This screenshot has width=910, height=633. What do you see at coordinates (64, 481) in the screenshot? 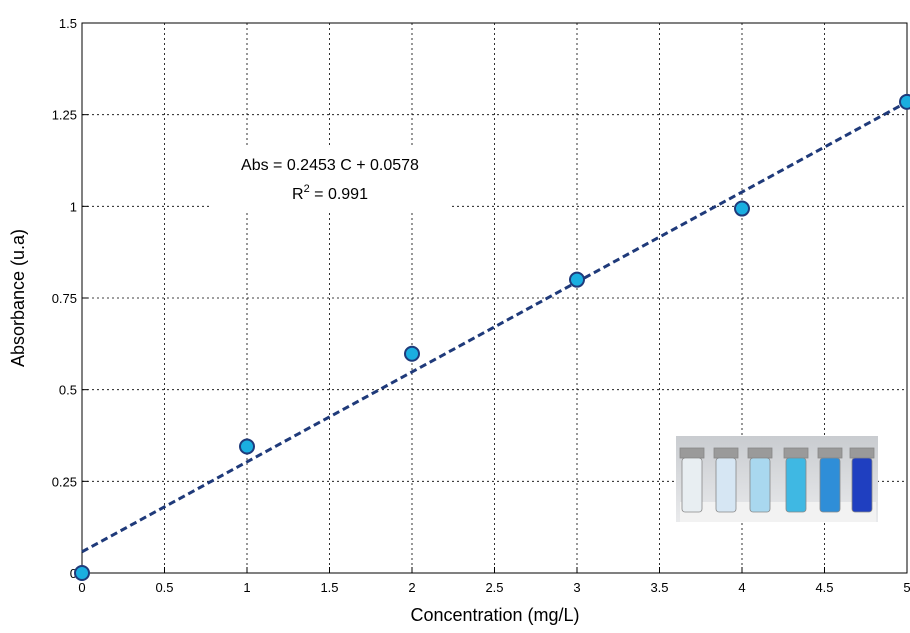
I see `y-tick-label: 0.25` at bounding box center [64, 481].